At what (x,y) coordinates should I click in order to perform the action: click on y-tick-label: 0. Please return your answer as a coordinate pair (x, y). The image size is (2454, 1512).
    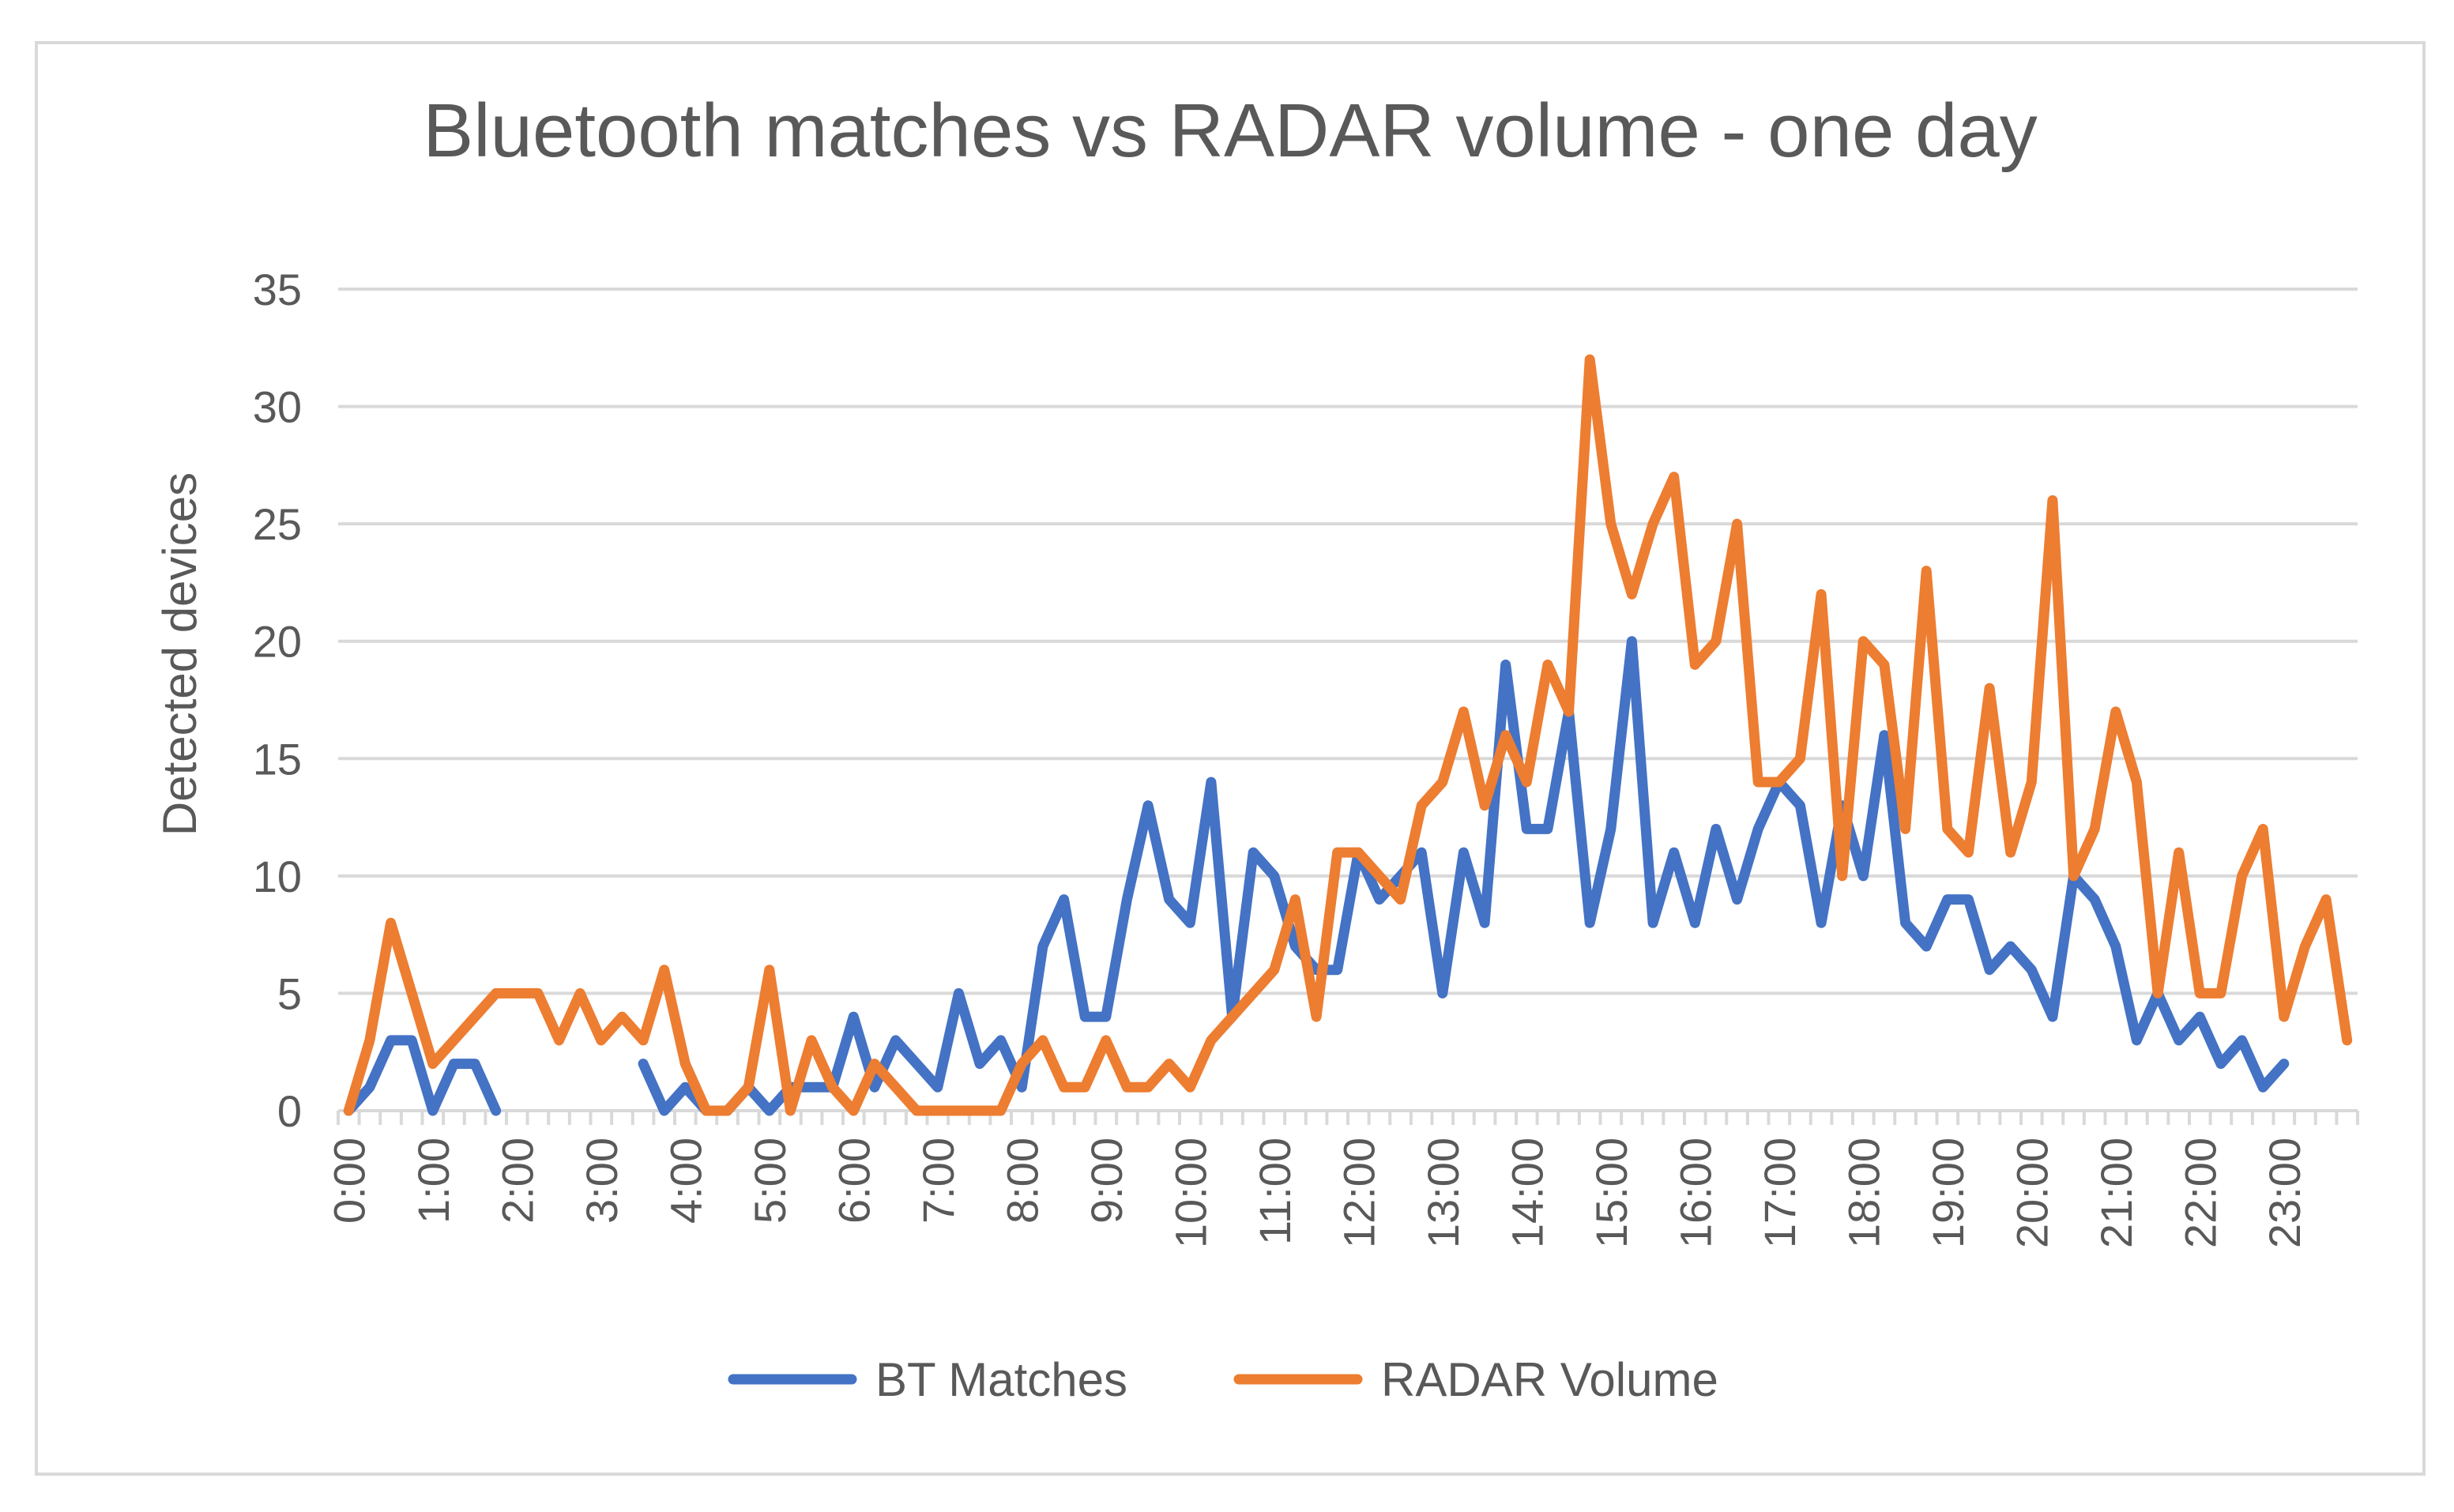
    Looking at the image, I should click on (289, 1111).